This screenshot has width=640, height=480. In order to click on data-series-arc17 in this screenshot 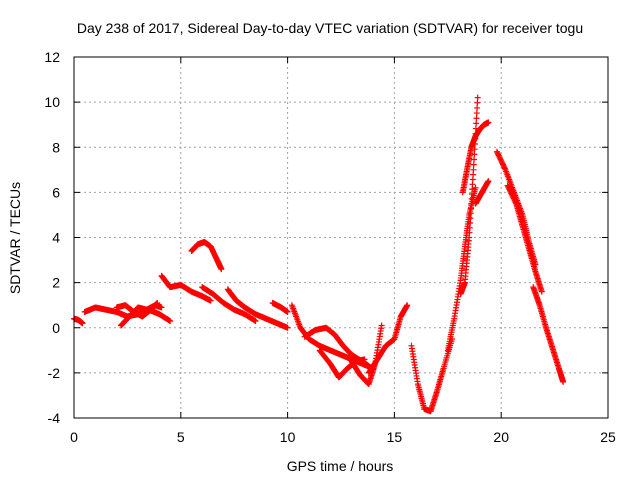, I will do `click(469, 195)`.